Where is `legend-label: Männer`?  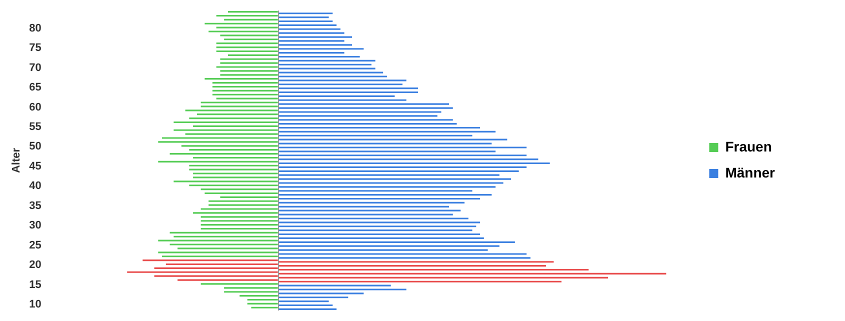
legend-label: Männer is located at coordinates (750, 172).